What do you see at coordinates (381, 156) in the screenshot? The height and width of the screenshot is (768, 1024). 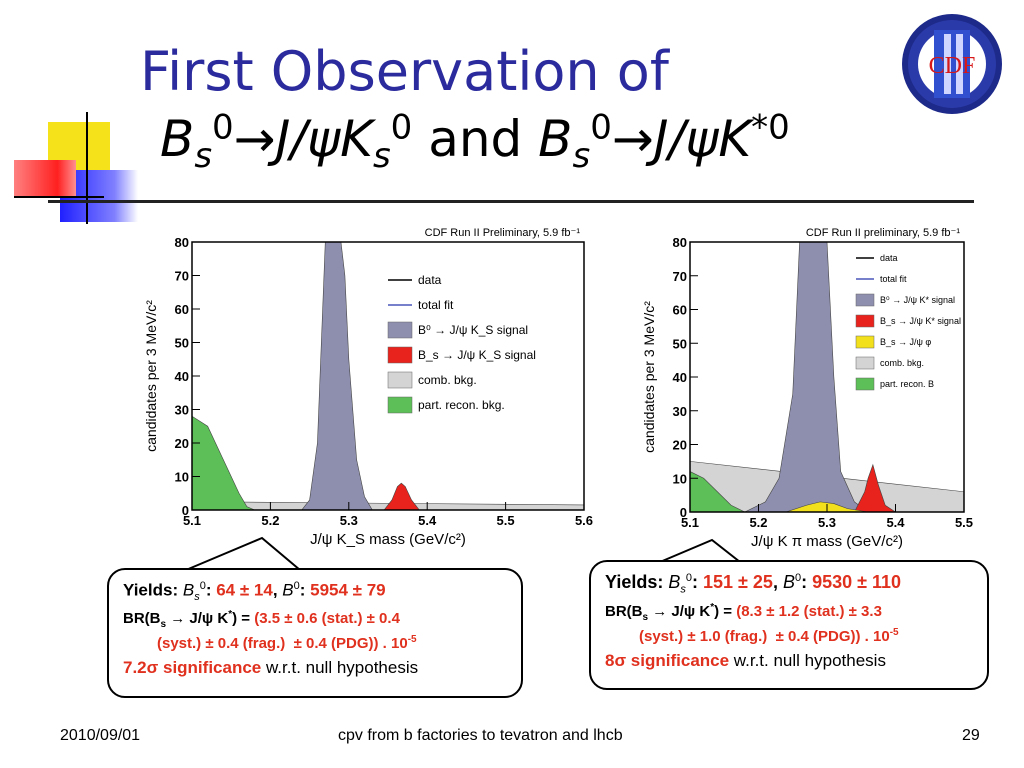 I see `ks-subscript: s` at bounding box center [381, 156].